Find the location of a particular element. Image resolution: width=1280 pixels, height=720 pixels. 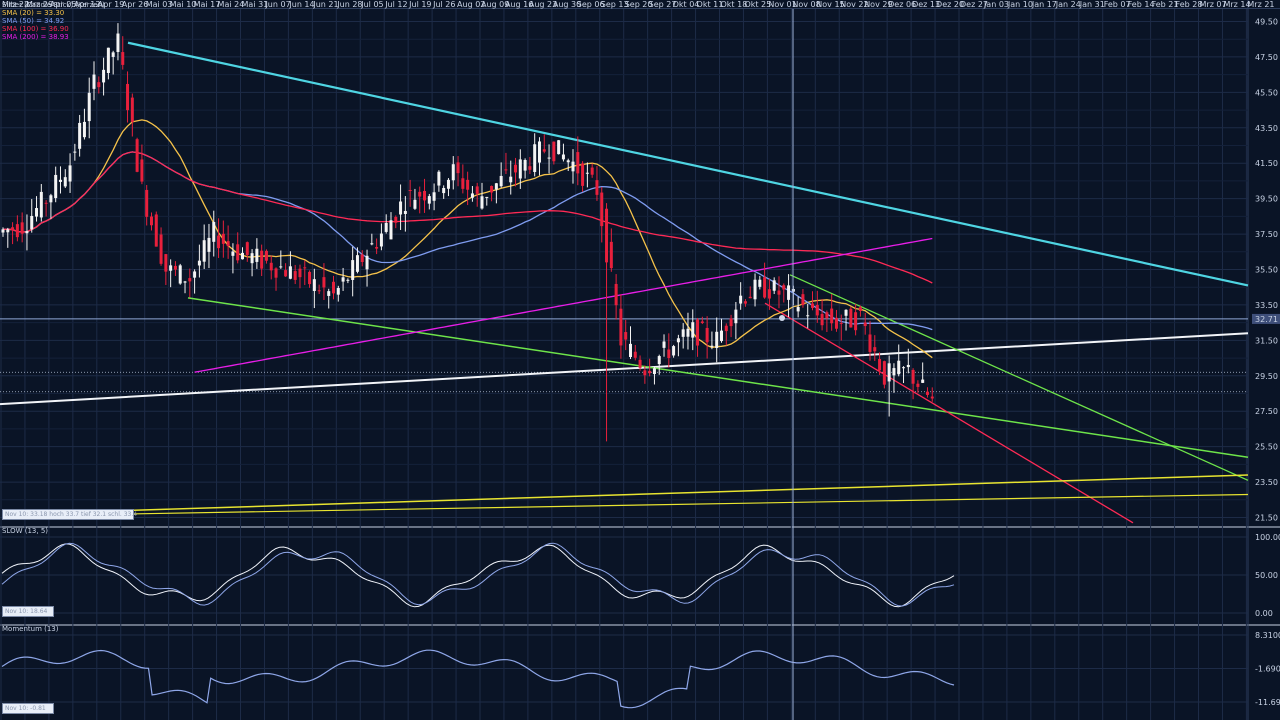

red-channel-trendline is located at coordinates (949, 413).